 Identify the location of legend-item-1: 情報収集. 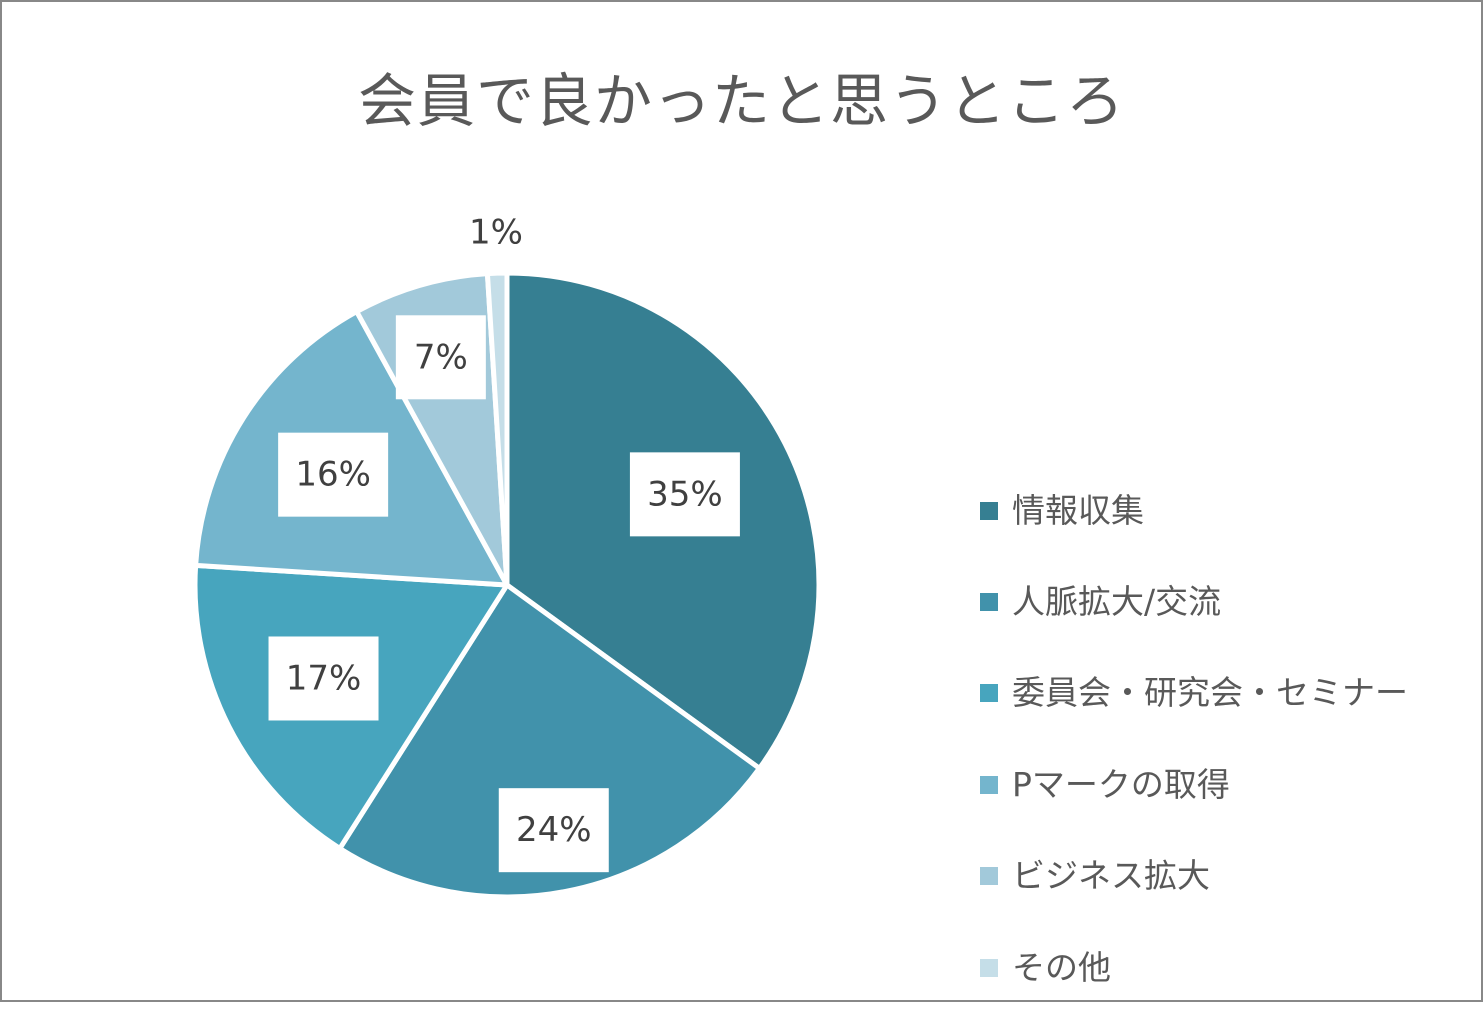
(1194, 507).